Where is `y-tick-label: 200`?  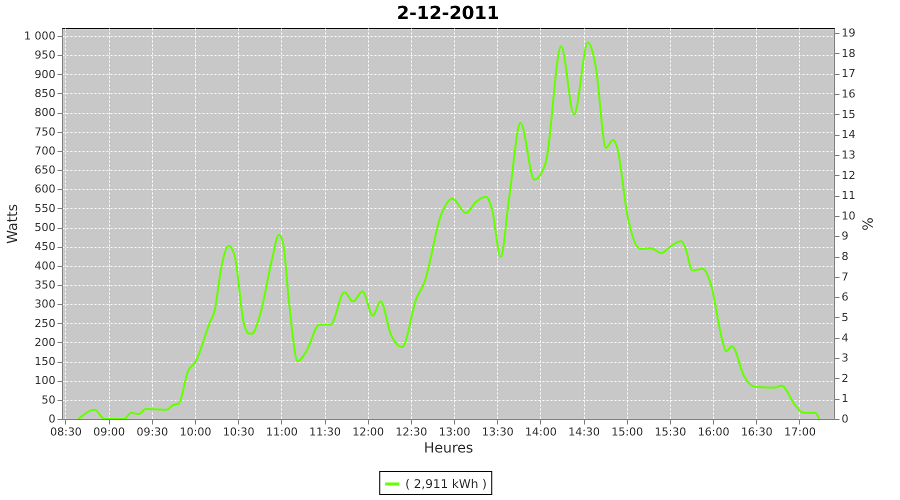
y-tick-label: 200 is located at coordinates (45, 342).